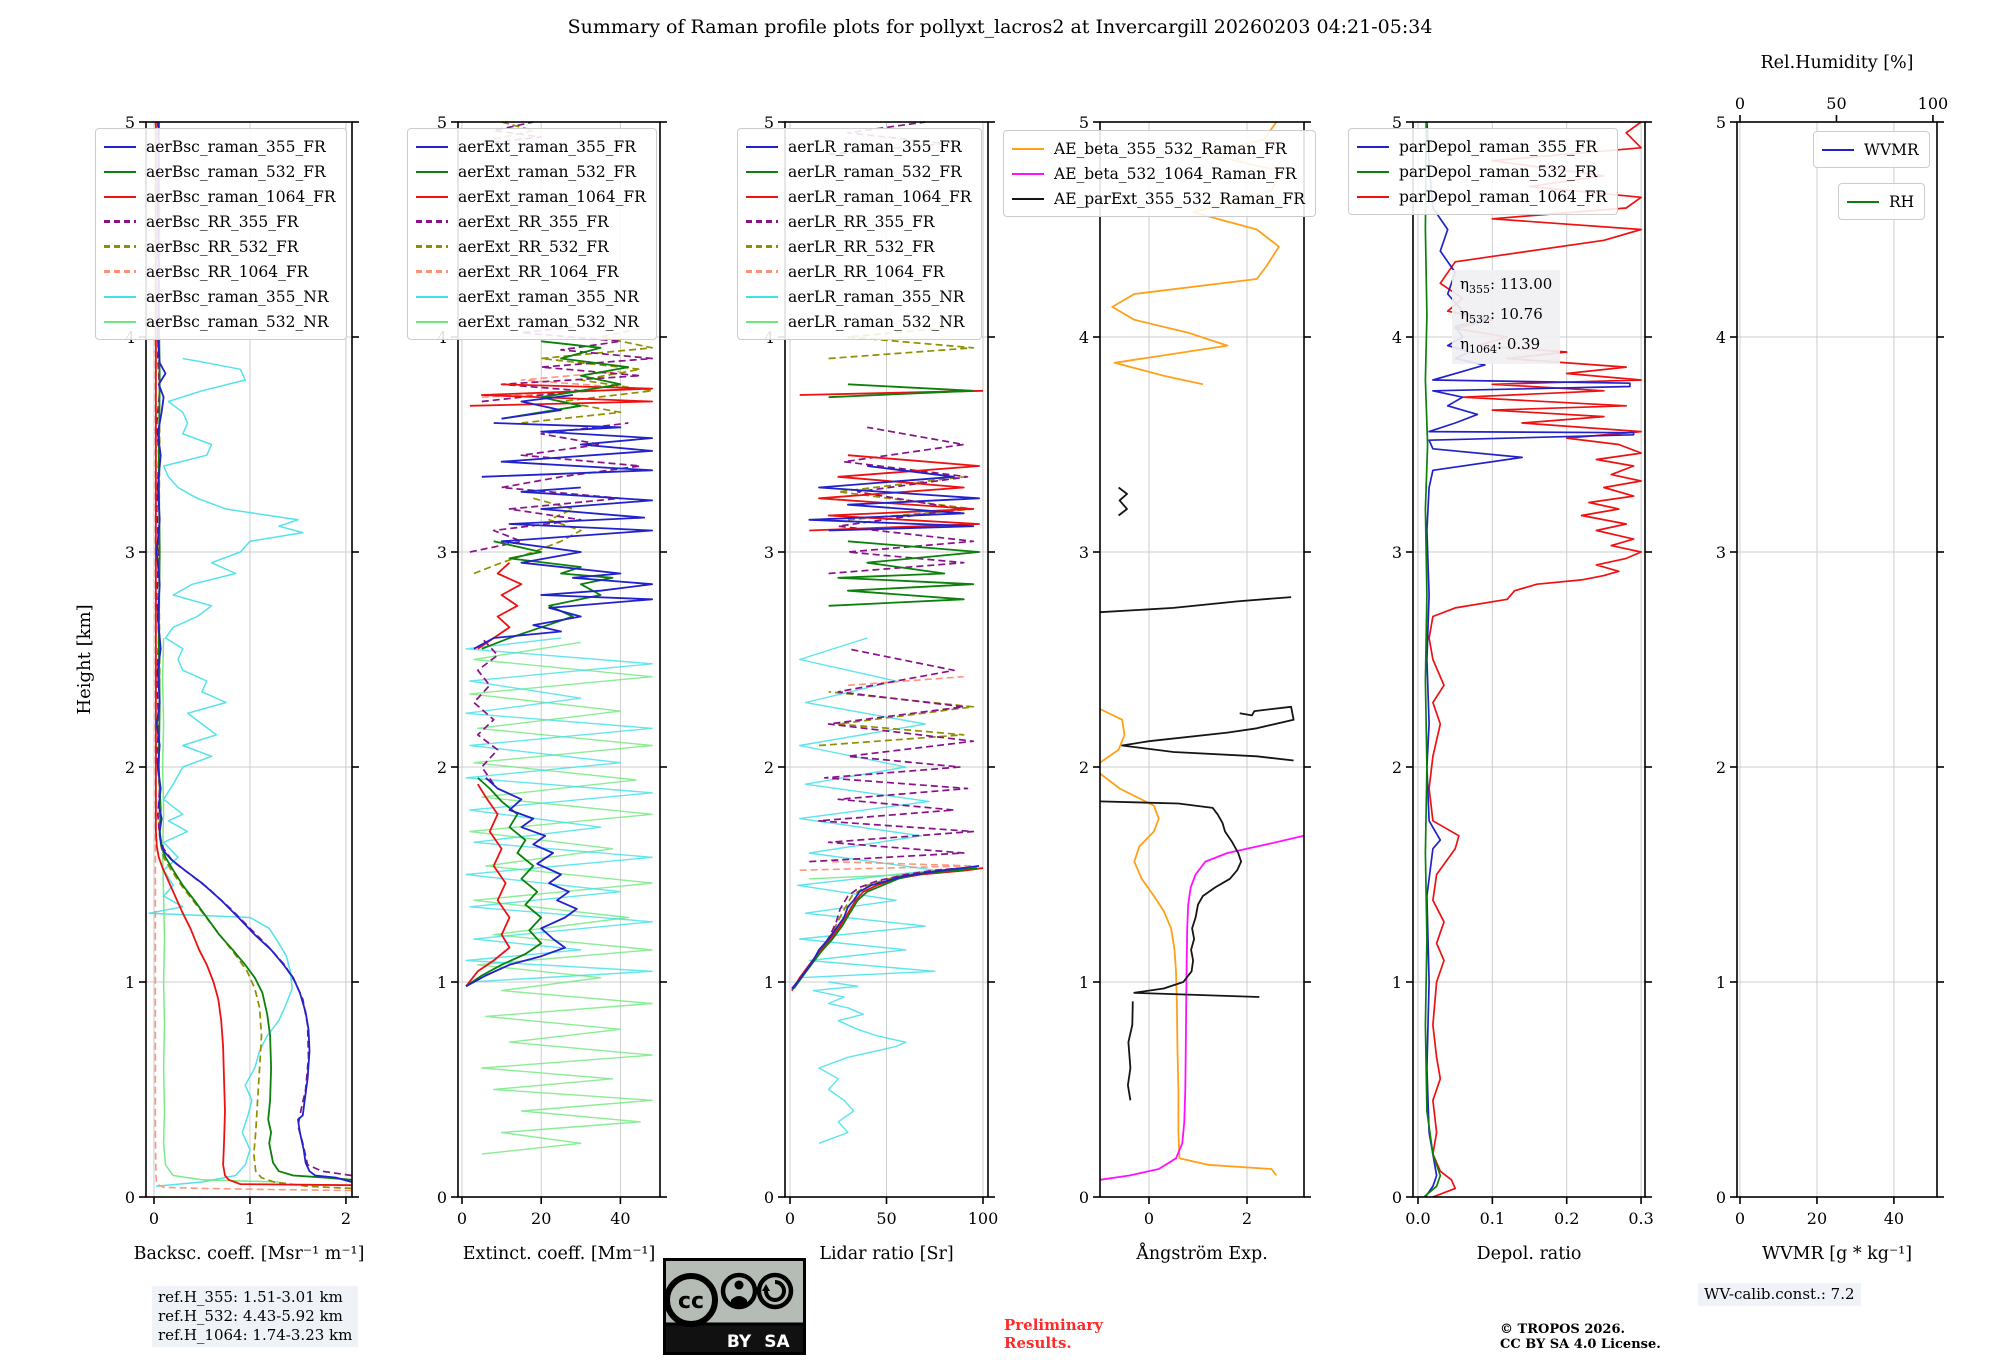 The width and height of the screenshot is (2000, 1360). What do you see at coordinates (236, 146) in the screenshot?
I see `legend-label: aerBsc_raman_355_FR` at bounding box center [236, 146].